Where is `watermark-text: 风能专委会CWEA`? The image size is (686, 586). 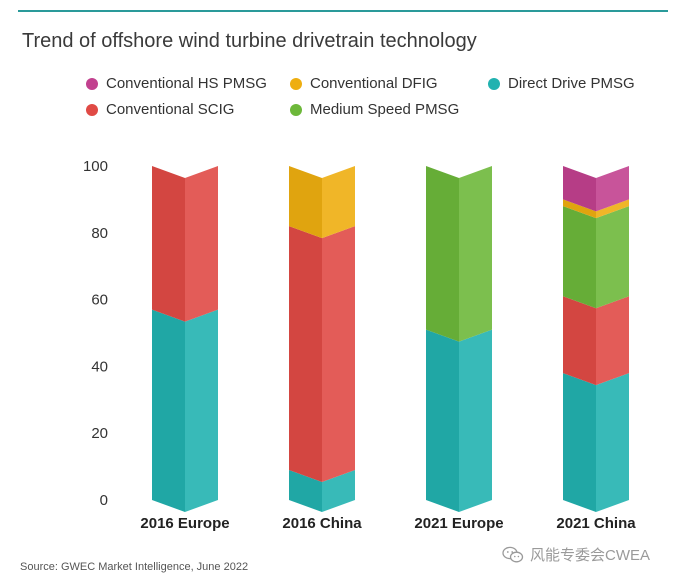 watermark-text: 风能专委会CWEA is located at coordinates (590, 555).